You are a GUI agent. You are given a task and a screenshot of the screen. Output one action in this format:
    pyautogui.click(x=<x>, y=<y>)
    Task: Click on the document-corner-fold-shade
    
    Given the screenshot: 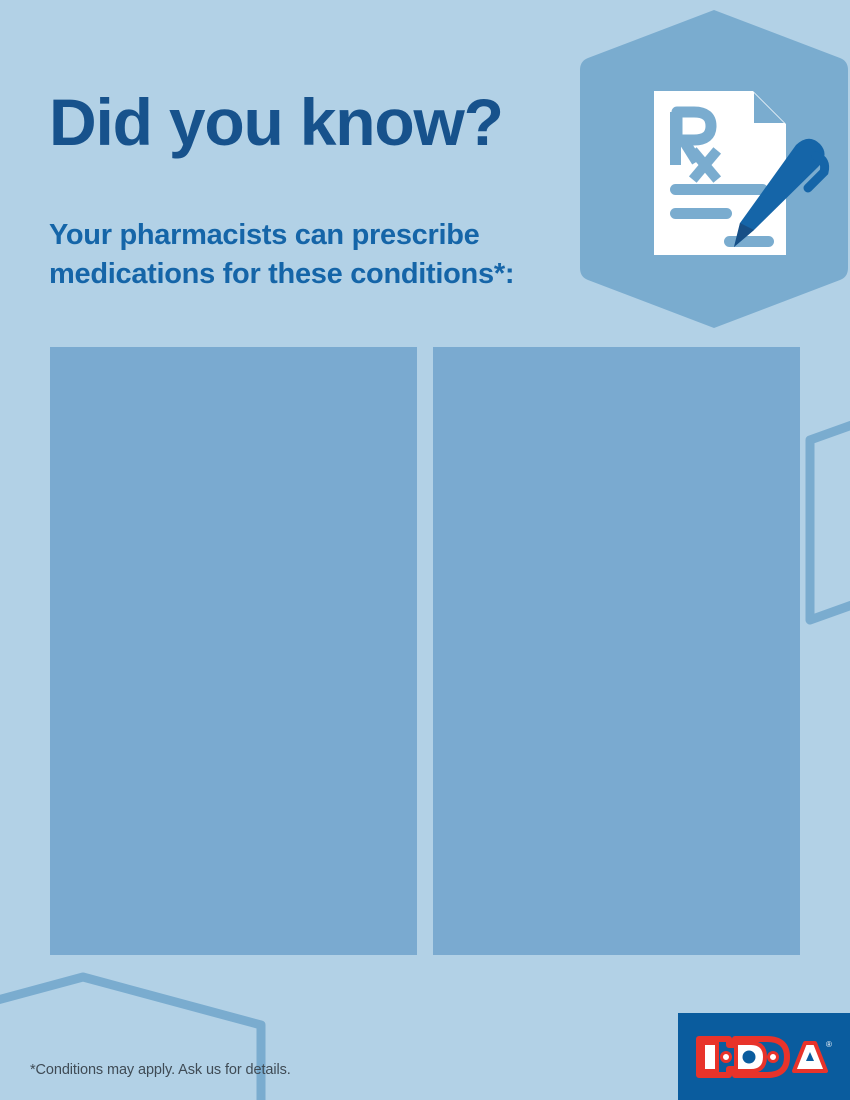 What is the action you would take?
    pyautogui.click(x=769, y=108)
    